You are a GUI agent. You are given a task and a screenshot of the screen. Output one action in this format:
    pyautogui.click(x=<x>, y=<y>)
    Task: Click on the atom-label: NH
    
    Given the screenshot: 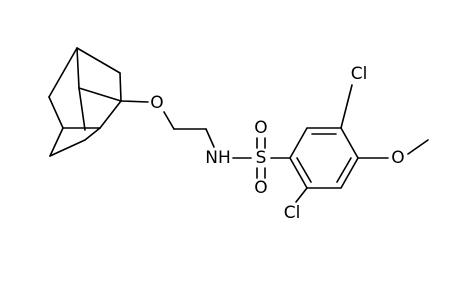 What is the action you would take?
    pyautogui.click(x=218, y=158)
    